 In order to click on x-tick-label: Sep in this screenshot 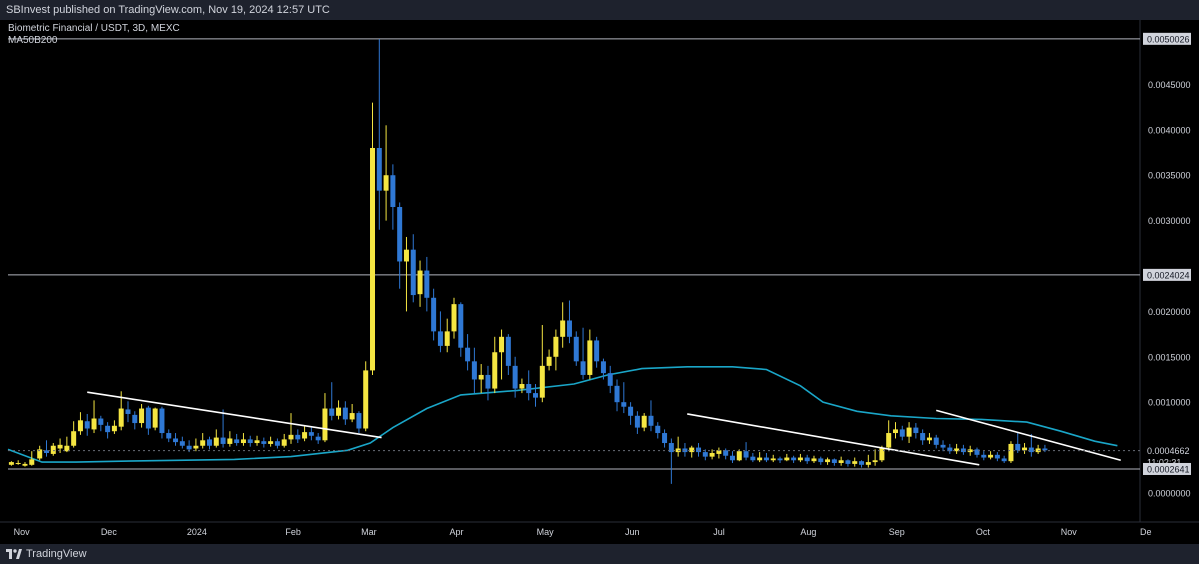, I will do `click(897, 532)`.